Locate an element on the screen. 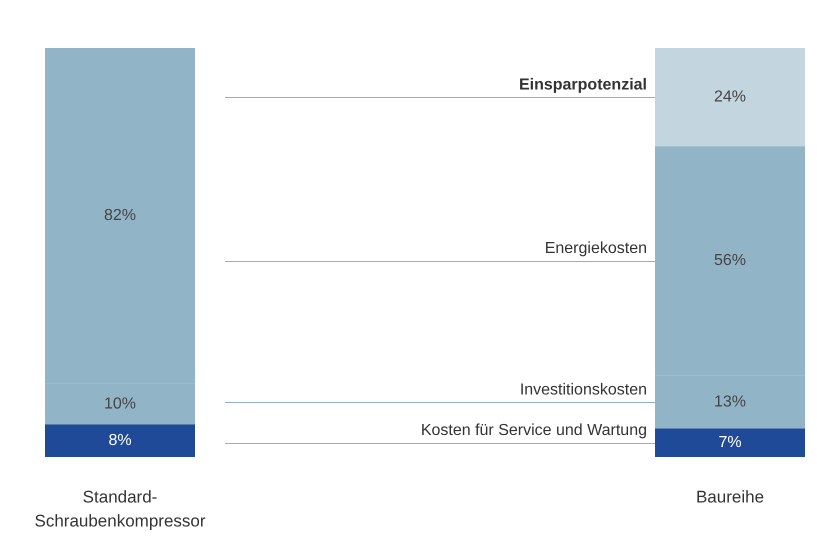 Image resolution: width=817 pixels, height=545 pixels. data-label: 10% is located at coordinates (120, 403).